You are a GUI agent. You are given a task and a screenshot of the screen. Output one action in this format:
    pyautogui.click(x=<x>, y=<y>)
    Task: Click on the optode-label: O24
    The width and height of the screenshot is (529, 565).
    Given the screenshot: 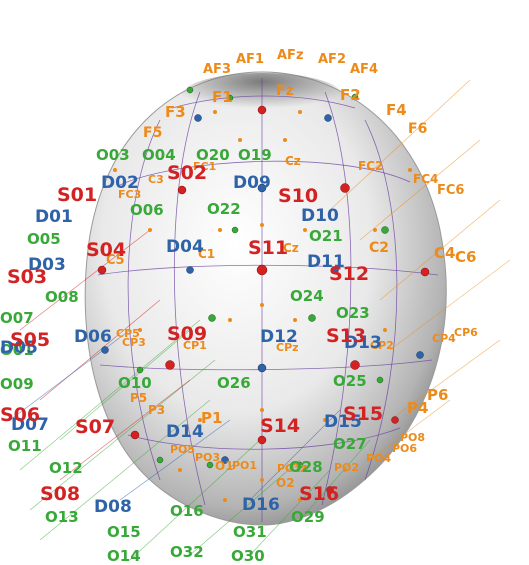 What is the action you would take?
    pyautogui.click(x=307, y=296)
    